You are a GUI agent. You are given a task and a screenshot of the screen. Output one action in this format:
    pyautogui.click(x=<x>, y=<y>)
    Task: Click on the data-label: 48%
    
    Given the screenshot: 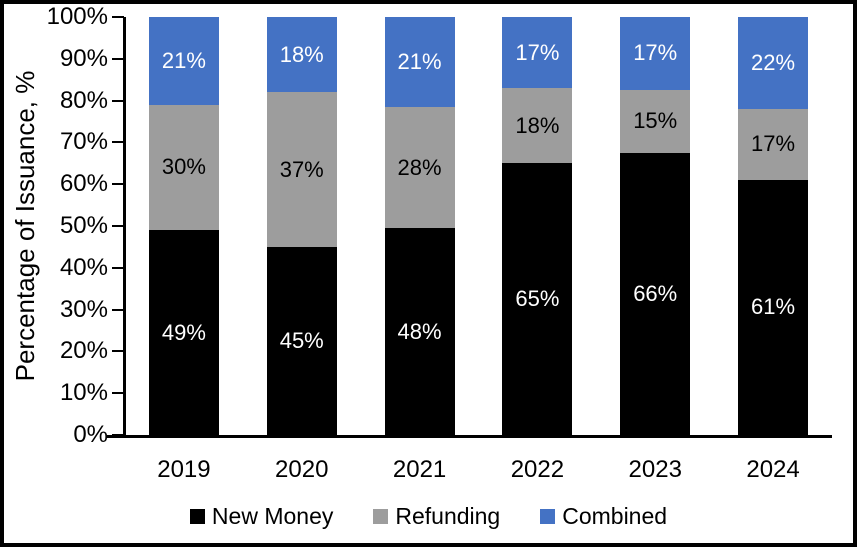 What is the action you would take?
    pyautogui.click(x=419, y=331)
    